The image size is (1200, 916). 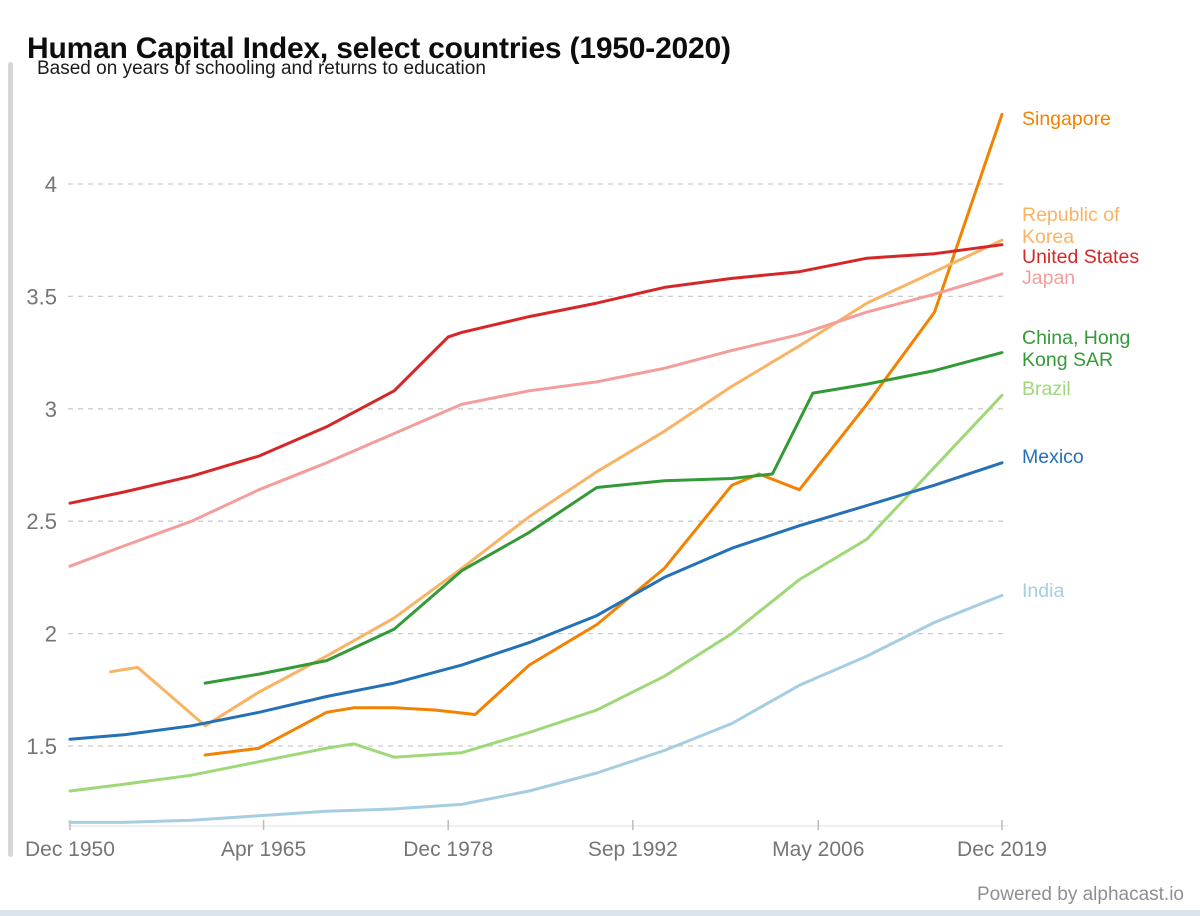 What do you see at coordinates (51, 409) in the screenshot?
I see `y-axis-tick-label: 3` at bounding box center [51, 409].